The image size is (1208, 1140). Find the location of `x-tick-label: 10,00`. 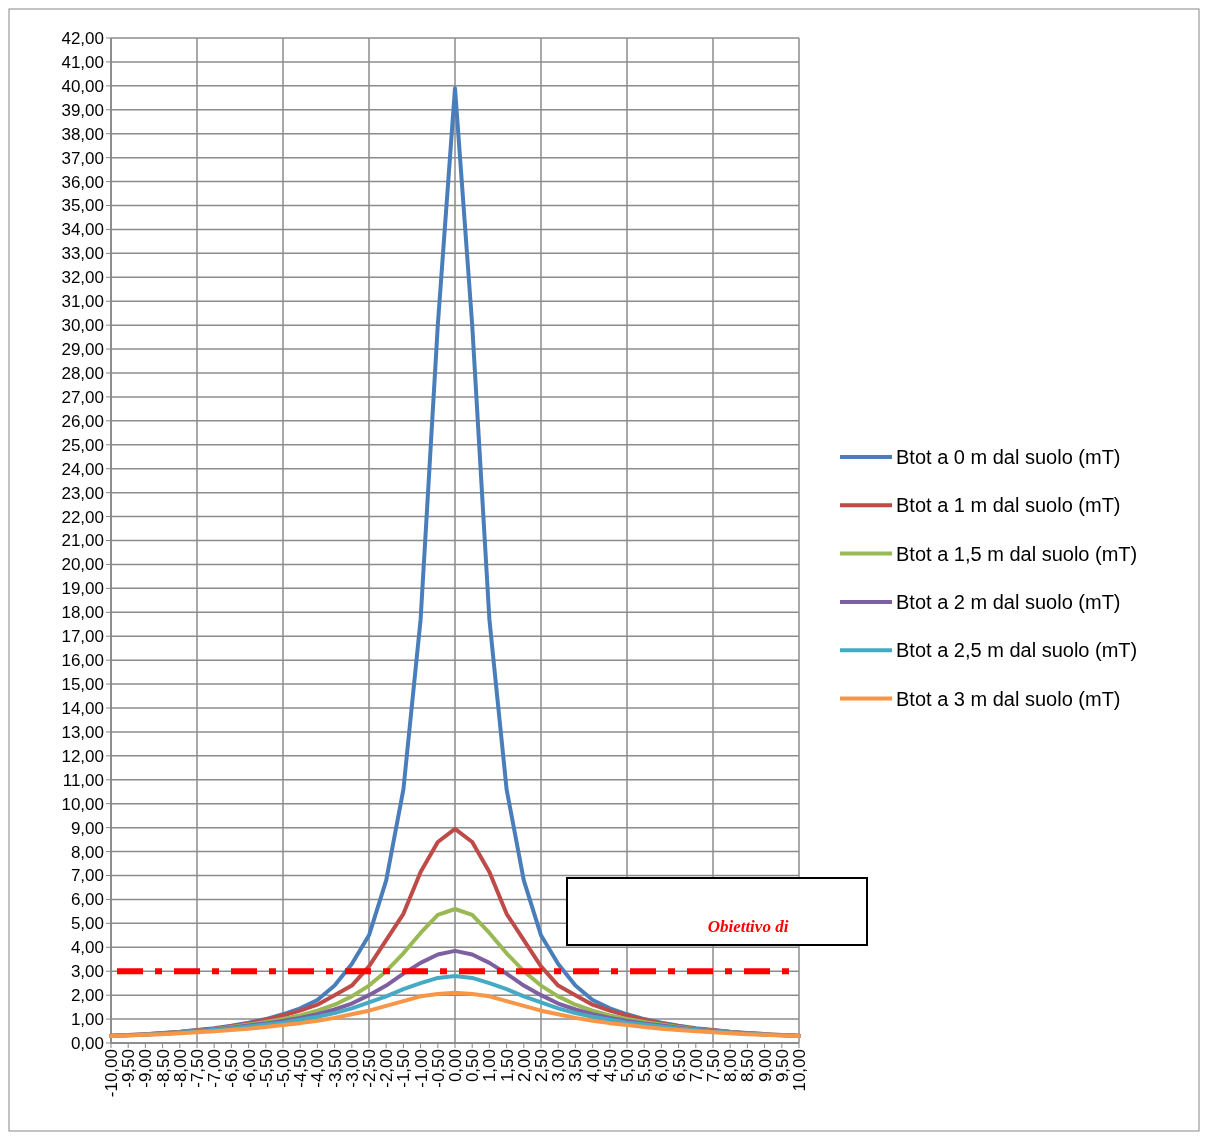

x-tick-label: 10,00 is located at coordinates (799, 1070).